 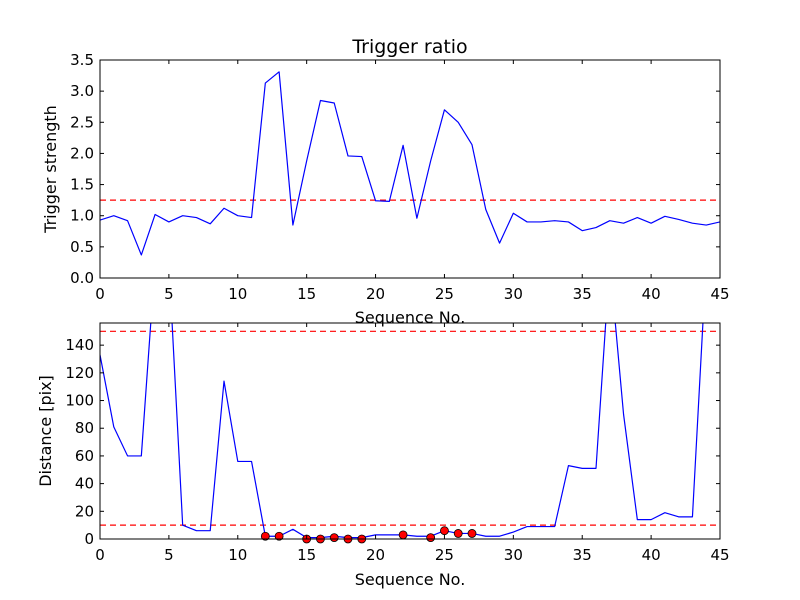 I want to click on y-tick-label: 140, so click(x=79, y=345).